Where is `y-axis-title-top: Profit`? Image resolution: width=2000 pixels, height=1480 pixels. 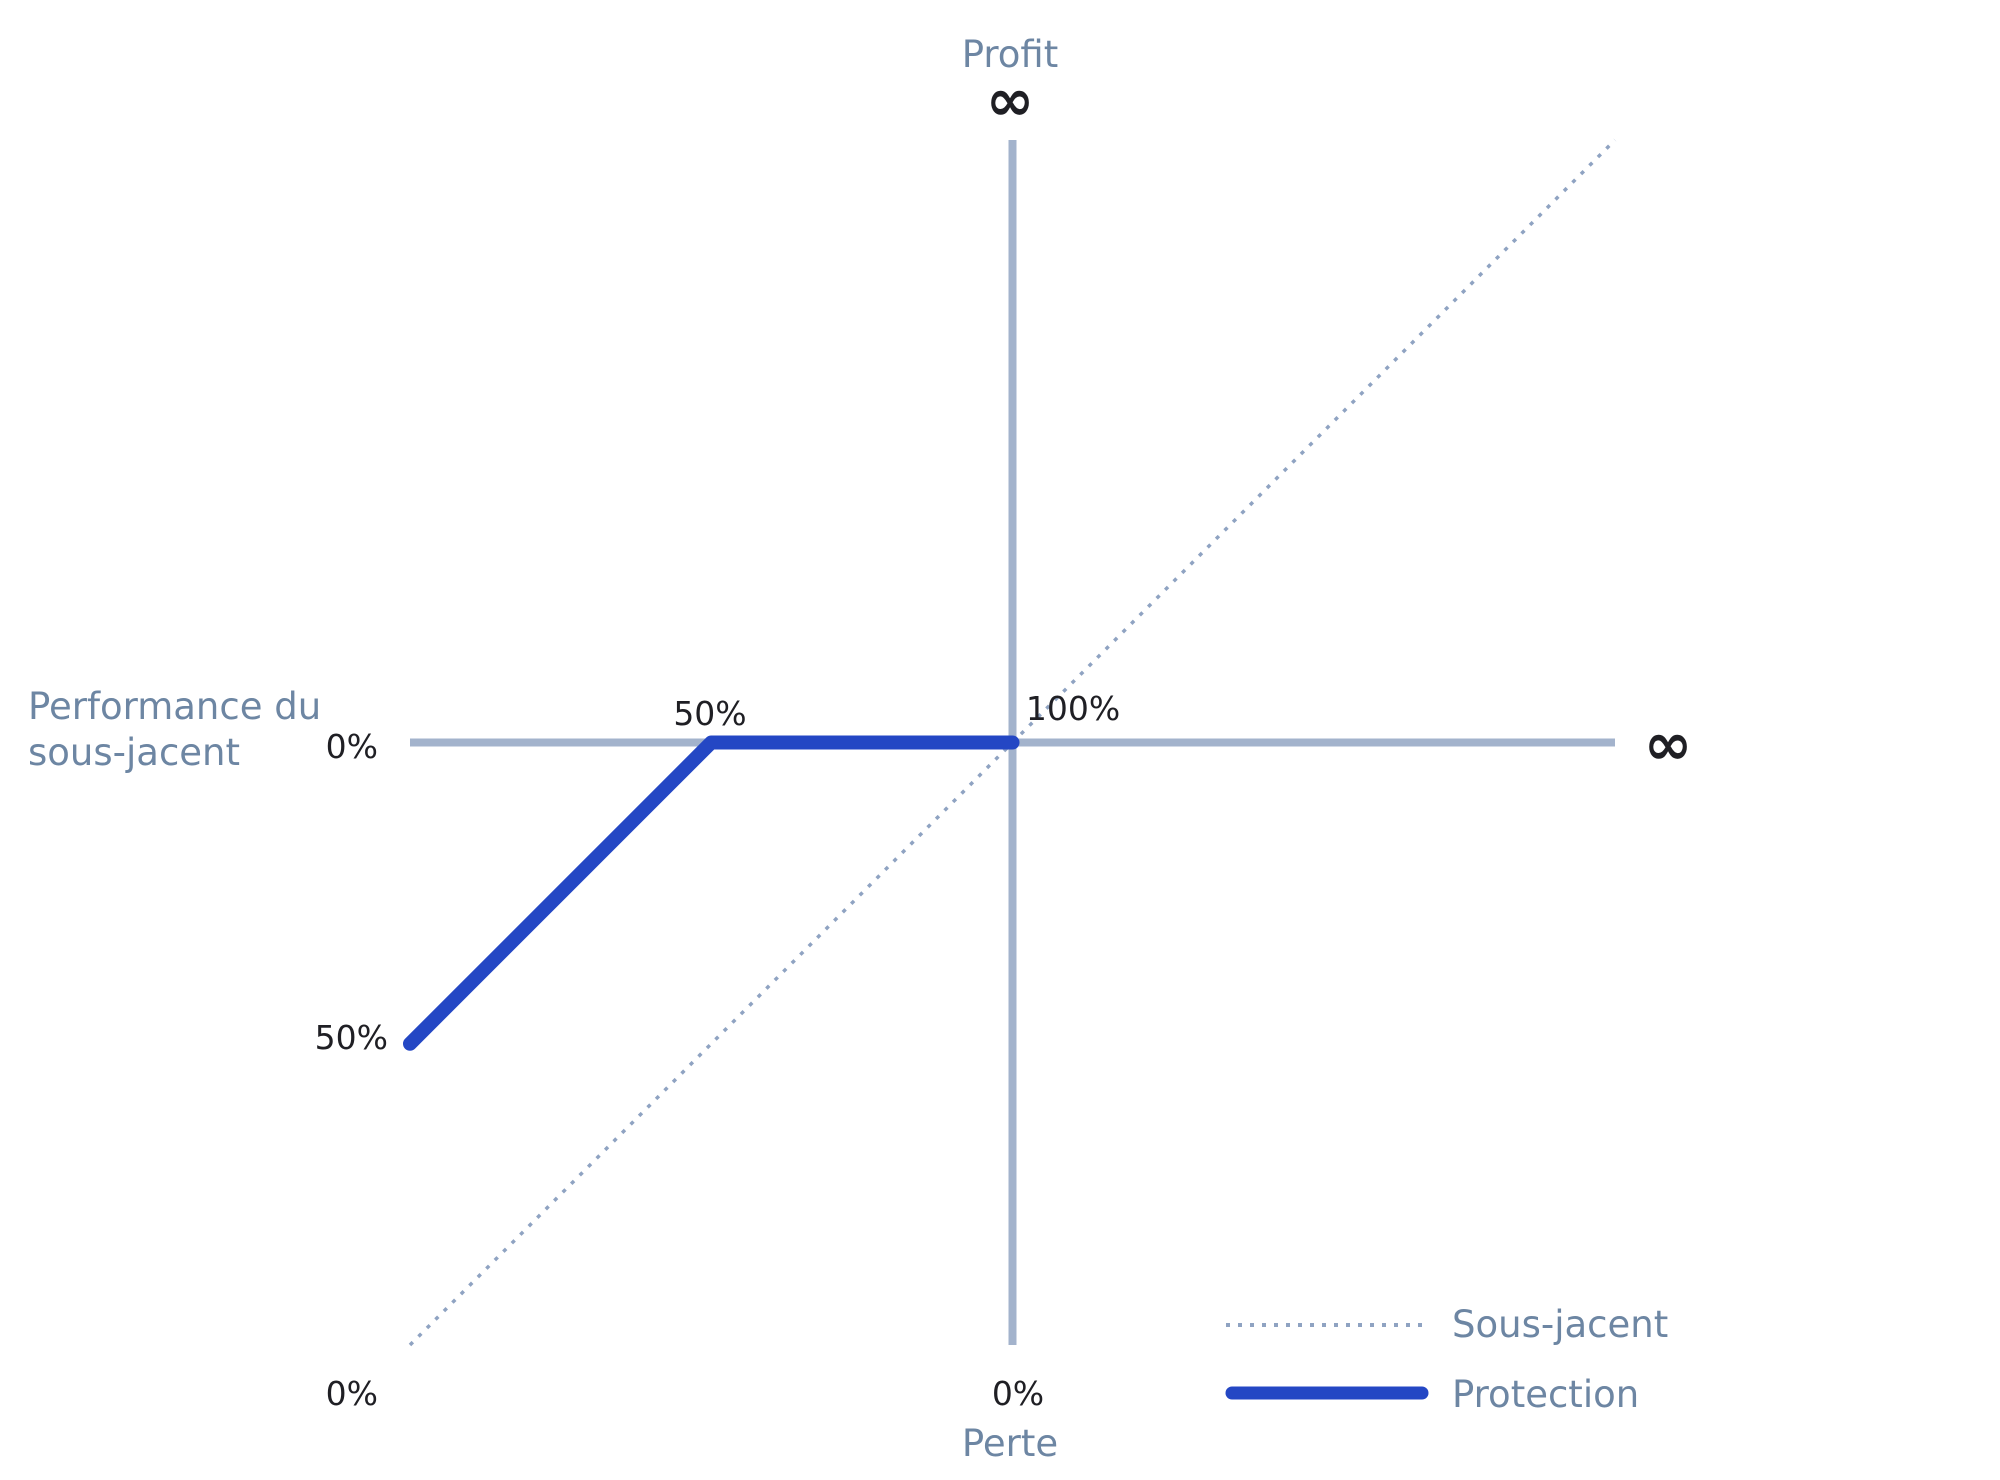
y-axis-title-top: Profit is located at coordinates (1010, 54).